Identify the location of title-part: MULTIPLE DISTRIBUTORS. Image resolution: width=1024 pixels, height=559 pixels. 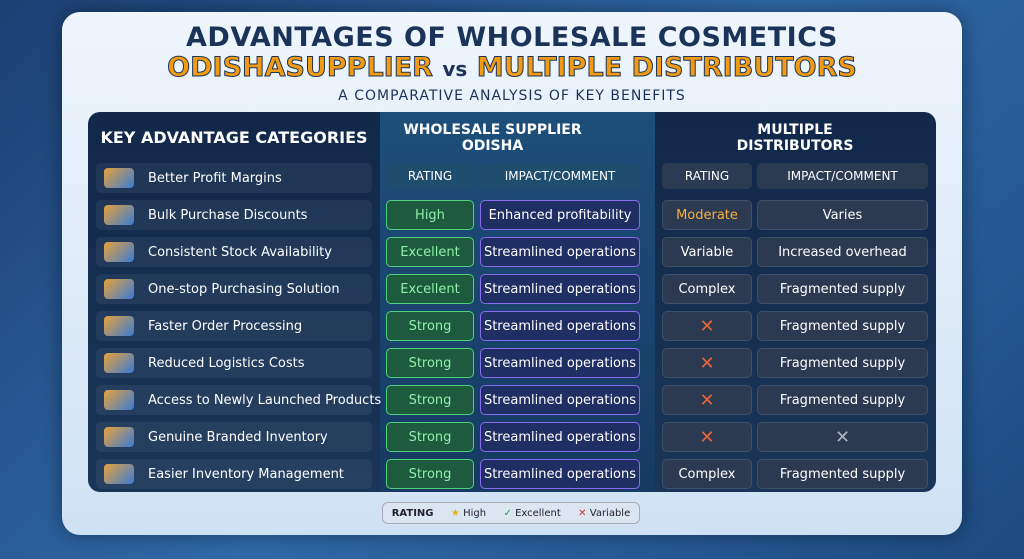
(666, 68).